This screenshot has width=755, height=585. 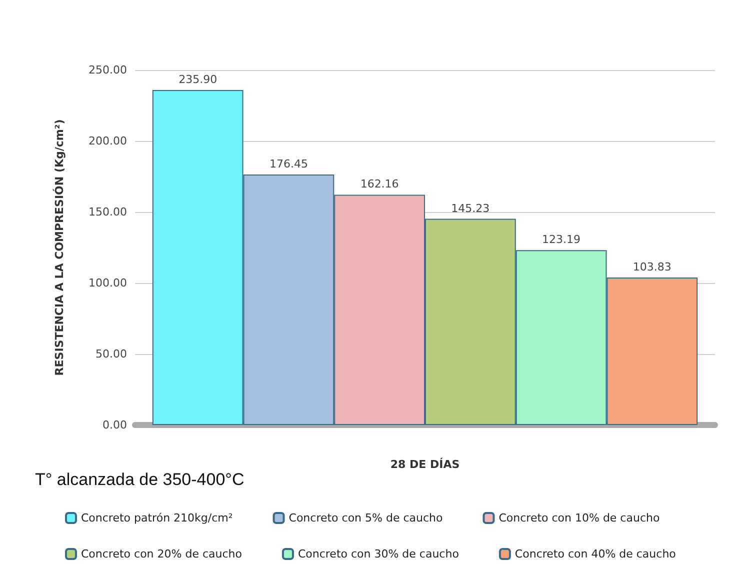 What do you see at coordinates (107, 70) in the screenshot?
I see `y-tick-label: 250.00` at bounding box center [107, 70].